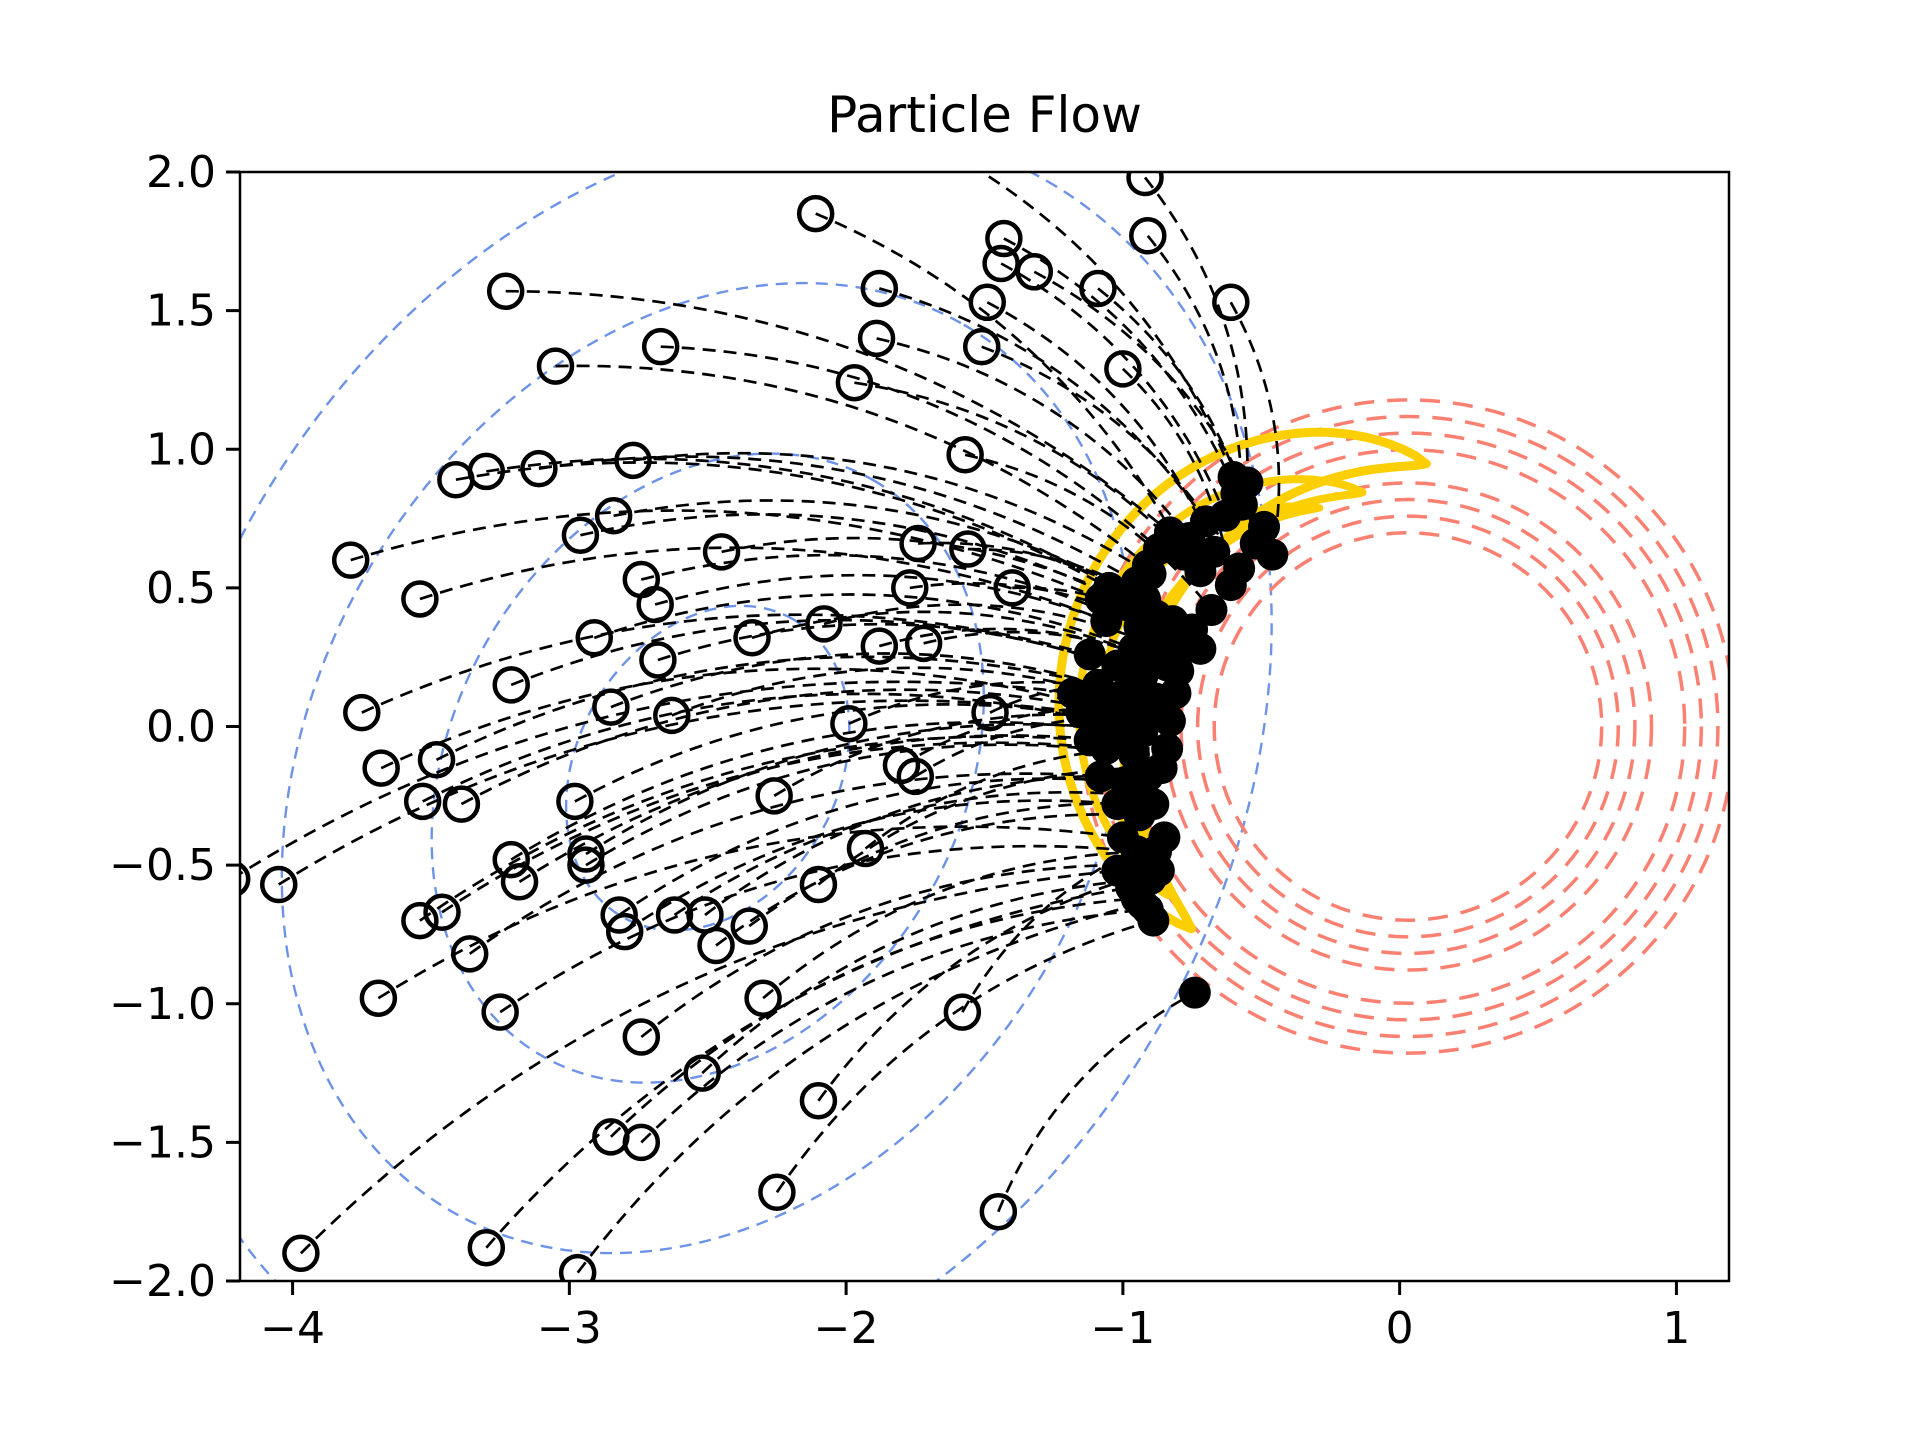  Describe the element at coordinates (181, 172) in the screenshot. I see `y-tick-label: 2.0` at that location.